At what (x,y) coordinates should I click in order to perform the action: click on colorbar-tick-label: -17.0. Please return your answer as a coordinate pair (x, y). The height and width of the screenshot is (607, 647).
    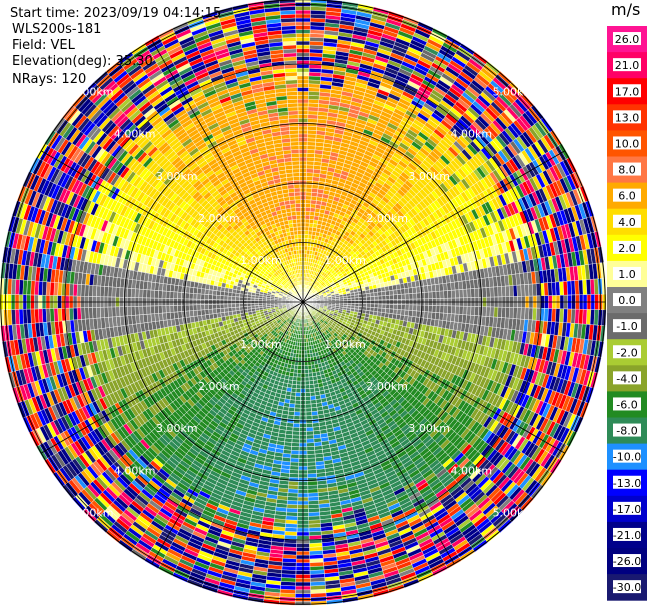
    Looking at the image, I should click on (627, 509).